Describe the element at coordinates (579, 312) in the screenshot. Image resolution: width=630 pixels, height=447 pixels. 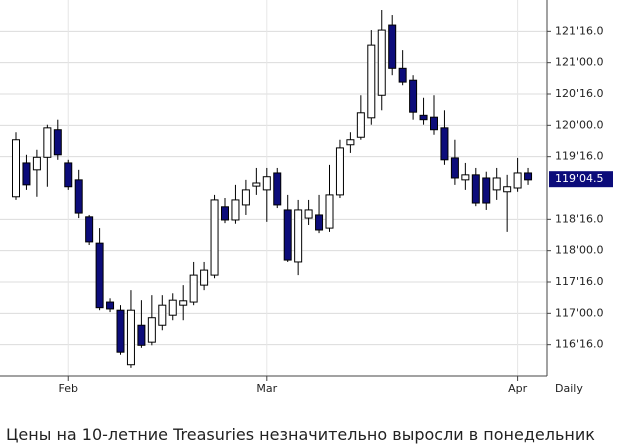
I see `y-tick-label: 117'00.0` at that location.